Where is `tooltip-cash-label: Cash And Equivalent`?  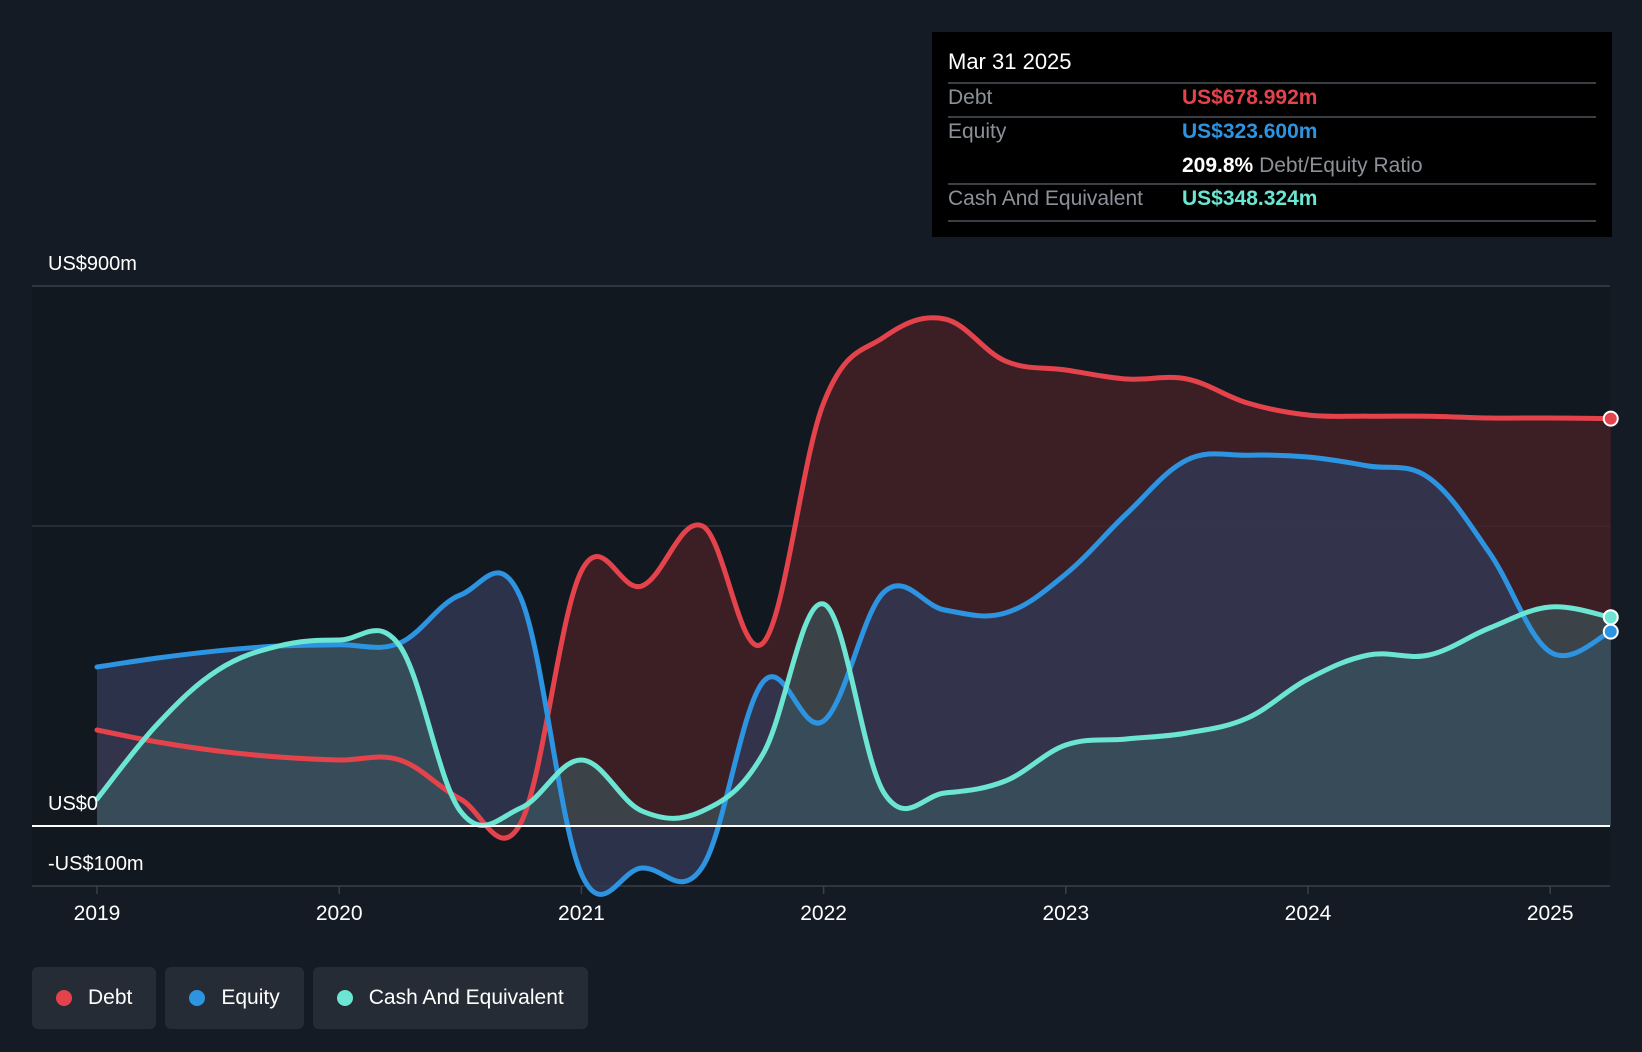
tooltip-cash-label: Cash And Equivalent is located at coordinates (1045, 198).